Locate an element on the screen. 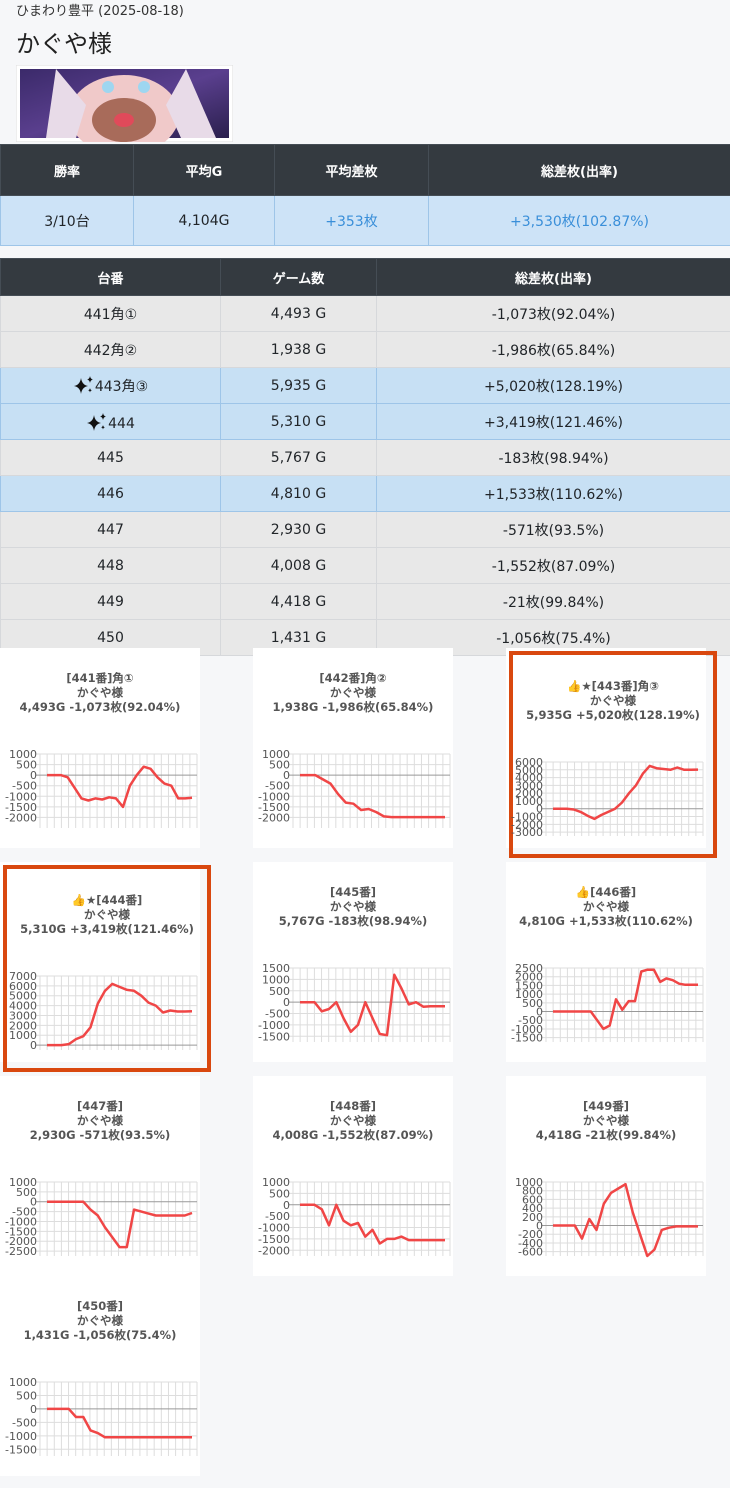 This screenshot has width=730, height=1488. chart-title: [447番] is located at coordinates (100, 1106).